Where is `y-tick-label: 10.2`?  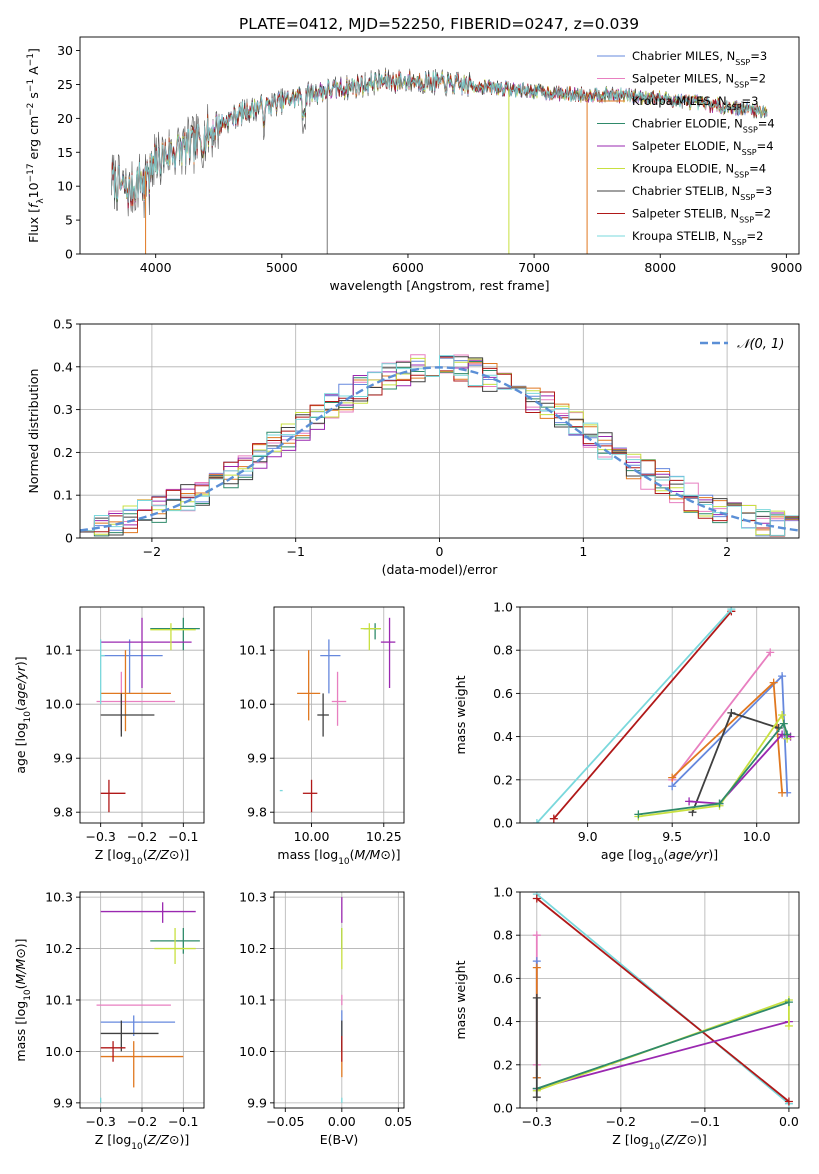
y-tick-label: 10.2 is located at coordinates (253, 948).